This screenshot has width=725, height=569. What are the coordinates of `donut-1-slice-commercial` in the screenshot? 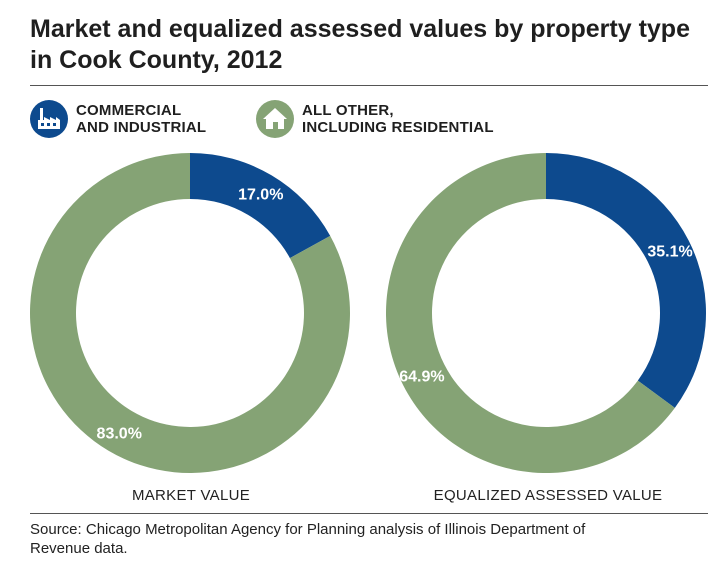 It's located at (260, 206).